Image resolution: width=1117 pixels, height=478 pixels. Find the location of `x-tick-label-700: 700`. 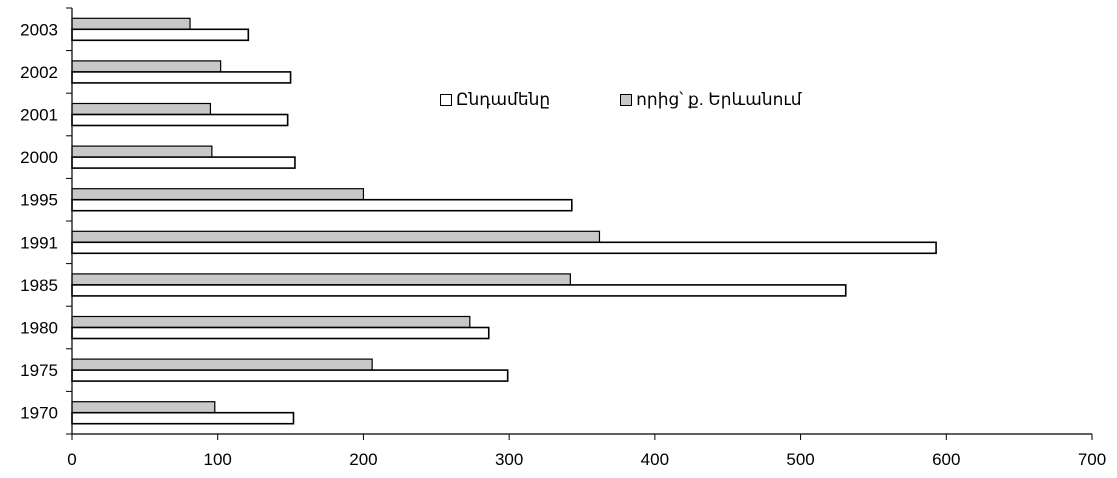

x-tick-label-700: 700 is located at coordinates (1092, 459).